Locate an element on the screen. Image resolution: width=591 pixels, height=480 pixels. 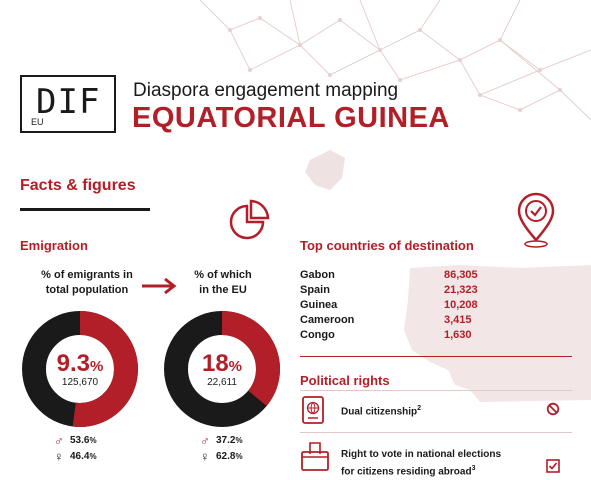
total-percent-sign: % is located at coordinates (97, 366).